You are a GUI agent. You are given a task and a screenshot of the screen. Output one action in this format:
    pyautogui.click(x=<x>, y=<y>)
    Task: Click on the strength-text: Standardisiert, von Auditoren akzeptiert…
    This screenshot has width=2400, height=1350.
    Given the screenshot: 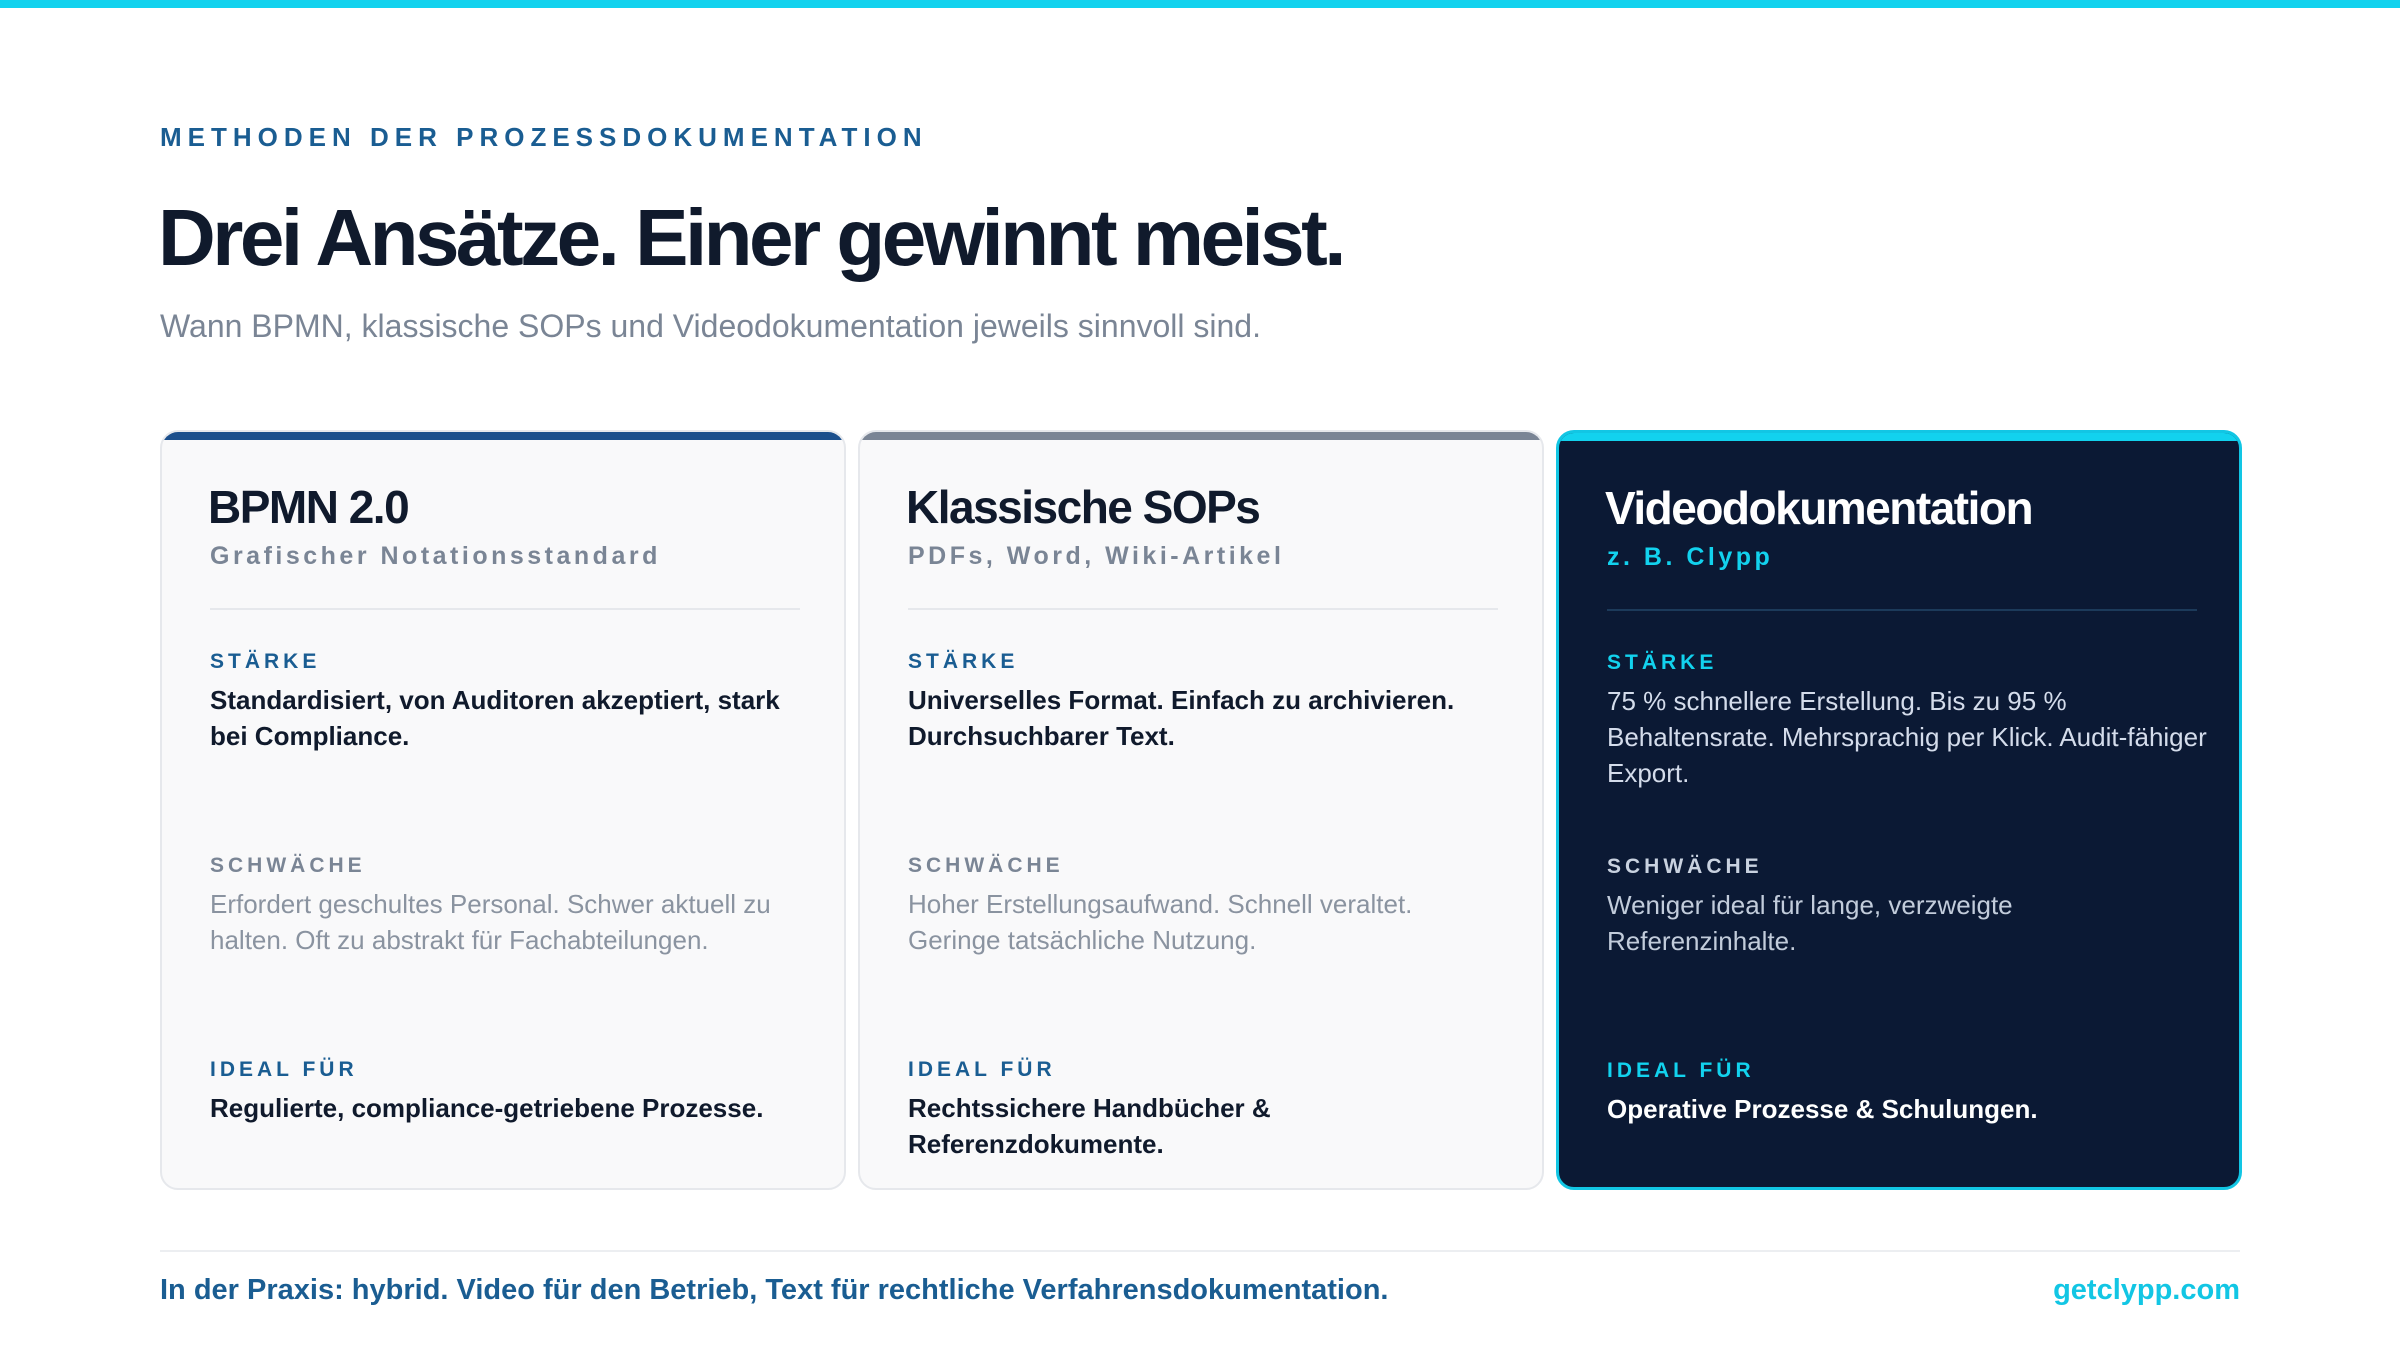 What is the action you would take?
    pyautogui.click(x=495, y=718)
    